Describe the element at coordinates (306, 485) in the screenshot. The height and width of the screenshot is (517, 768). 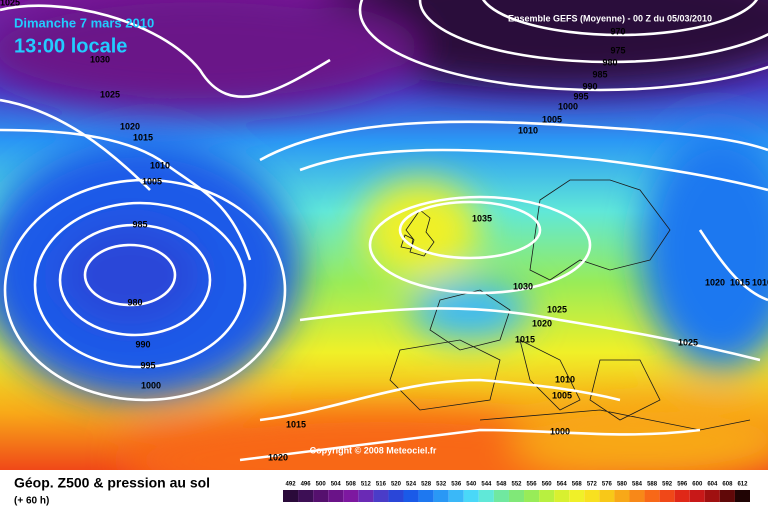
I see `legend-label: 496` at that location.